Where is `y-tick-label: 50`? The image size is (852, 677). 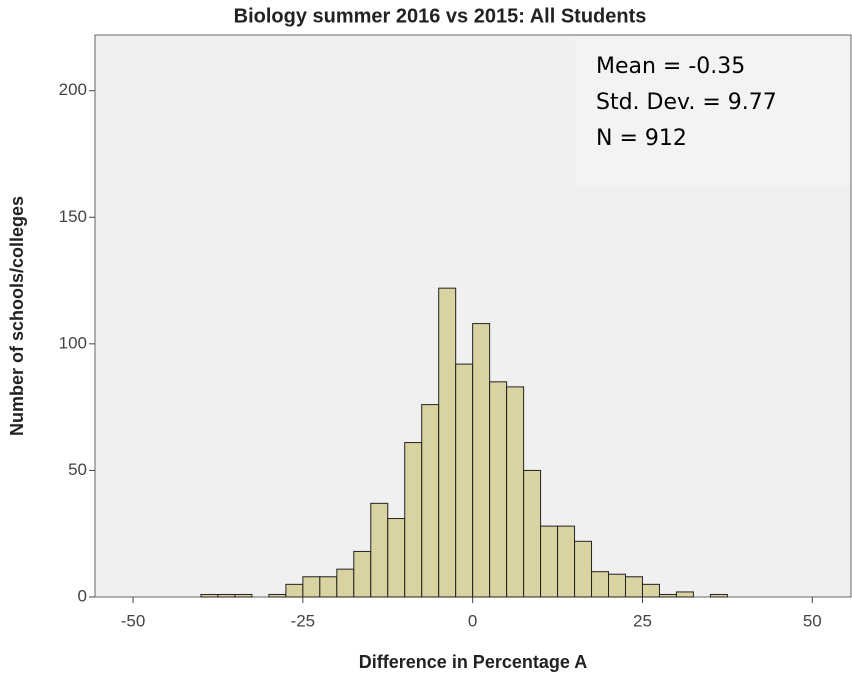
y-tick-label: 50 is located at coordinates (77, 469).